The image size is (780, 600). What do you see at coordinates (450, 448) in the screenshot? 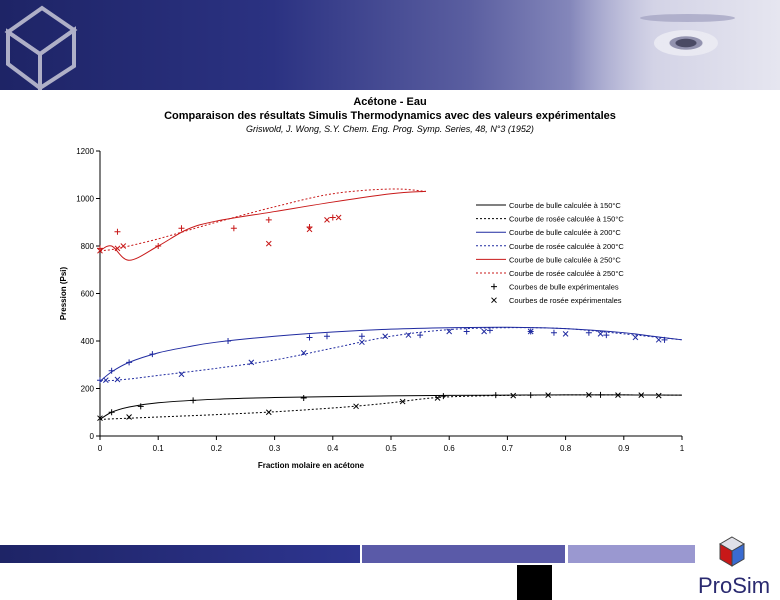
I see `x-tick-label: 0.6` at bounding box center [450, 448].